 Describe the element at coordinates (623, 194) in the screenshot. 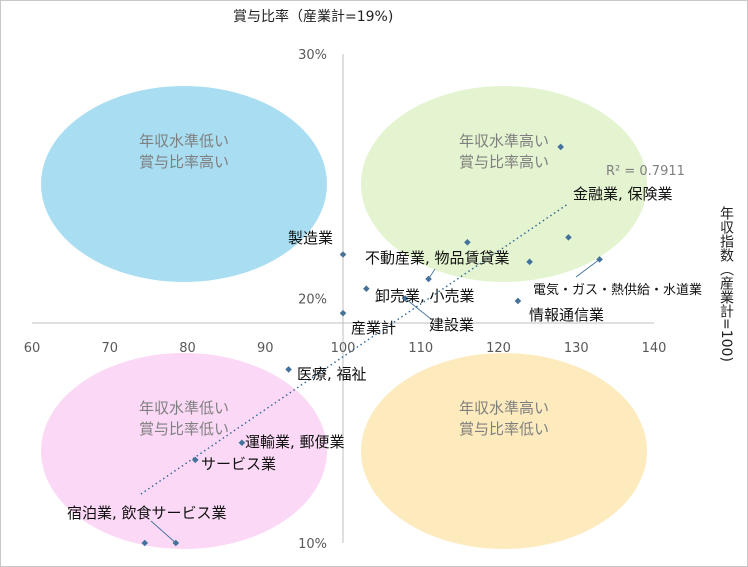

I see `data-label: 金融業, 保険業` at that location.